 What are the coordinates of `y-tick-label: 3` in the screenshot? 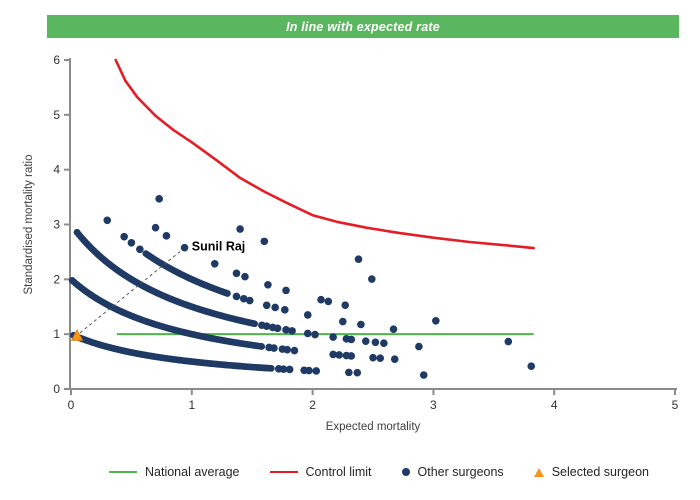 It's located at (56, 225).